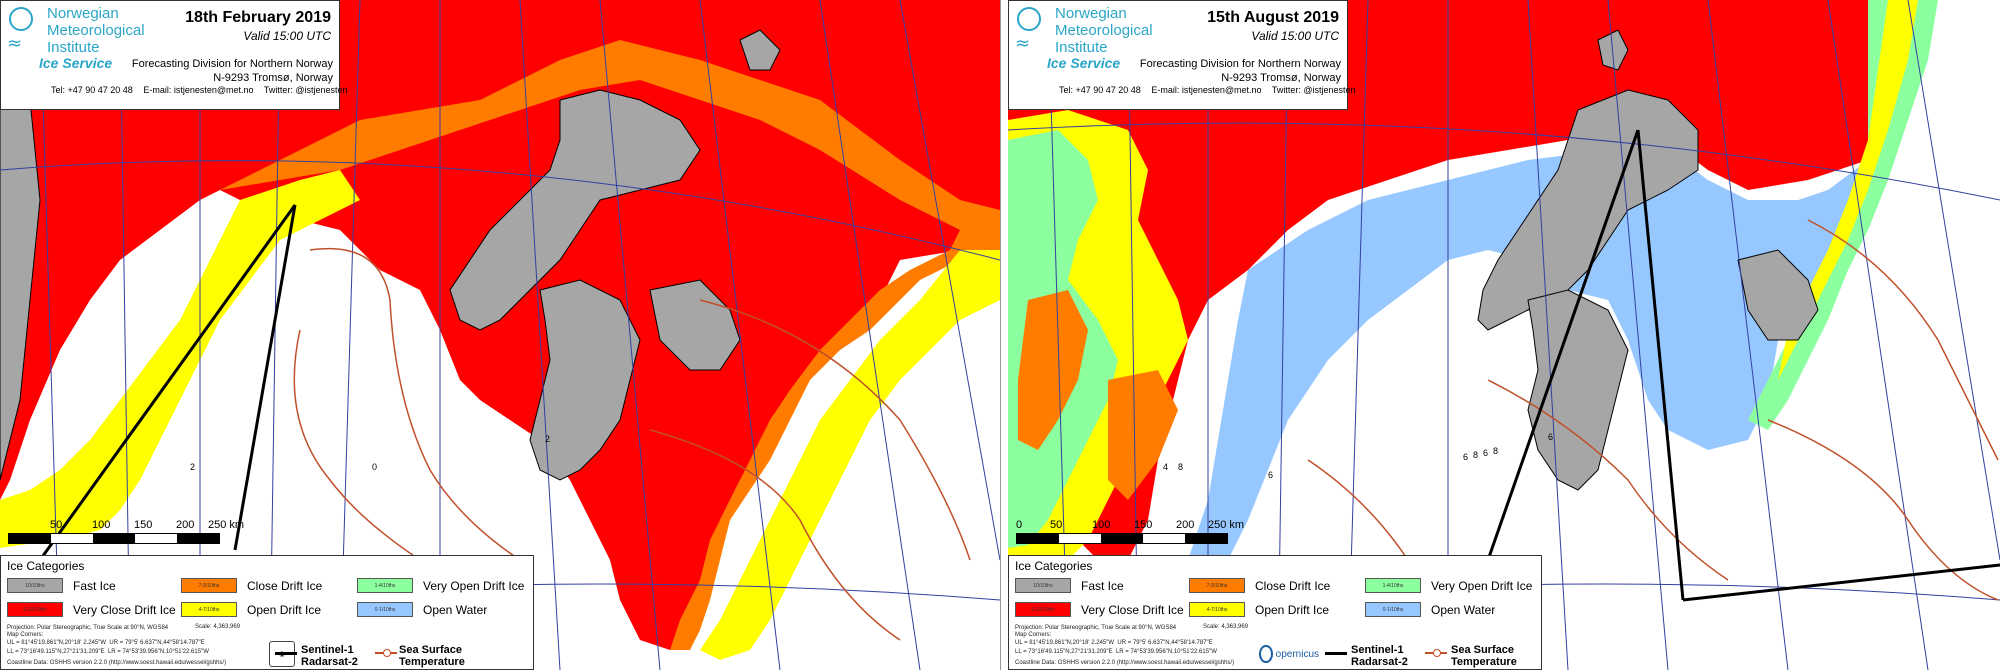  What do you see at coordinates (1019, 525) in the screenshot?
I see `scale-tick: 0` at bounding box center [1019, 525].